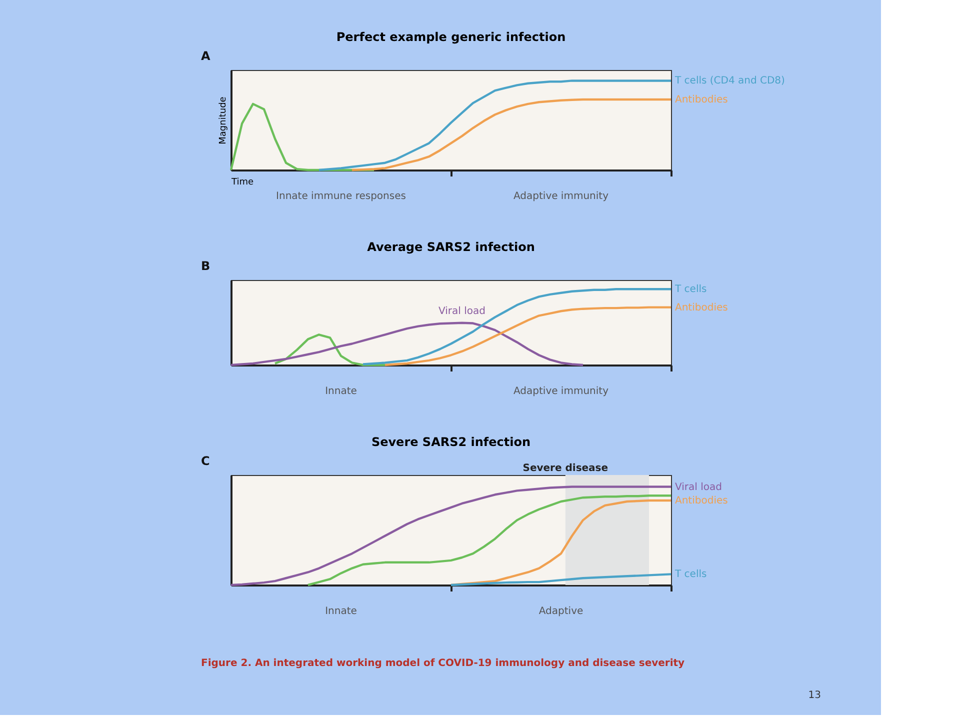 This screenshot has width=954, height=721. What do you see at coordinates (565, 468) in the screenshot?
I see `text: Severe disease` at bounding box center [565, 468].